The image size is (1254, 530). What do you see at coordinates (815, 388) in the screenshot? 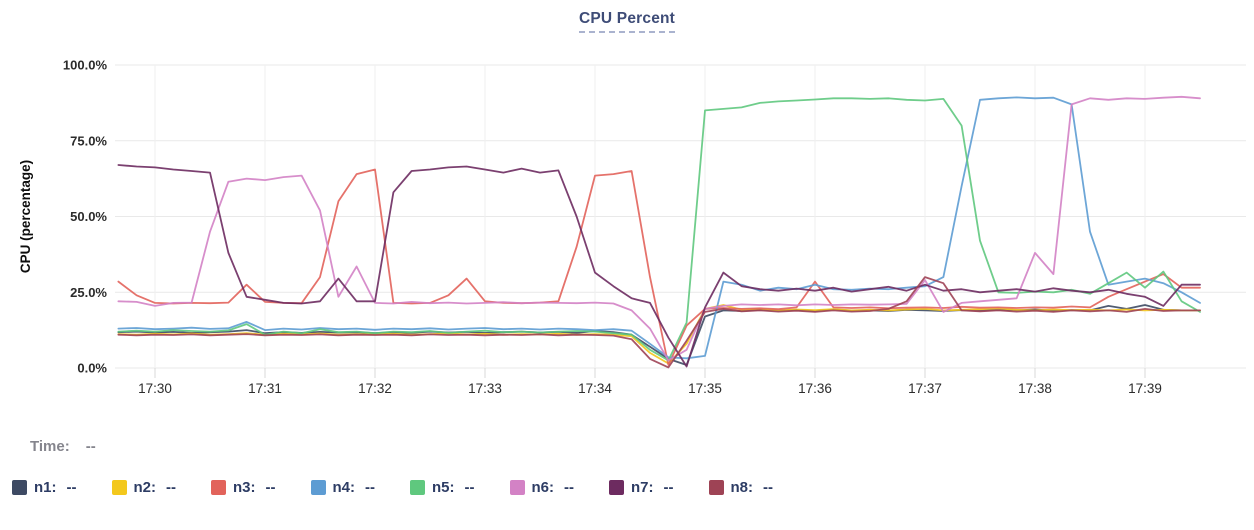
I see `x-tick-label: 17:36` at bounding box center [815, 388].